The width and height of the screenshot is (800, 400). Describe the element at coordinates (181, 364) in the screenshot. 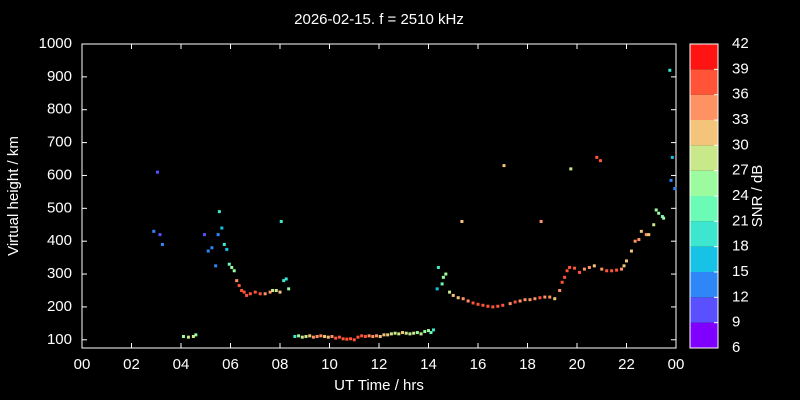

I see `x-tick-label: 04` at that location.